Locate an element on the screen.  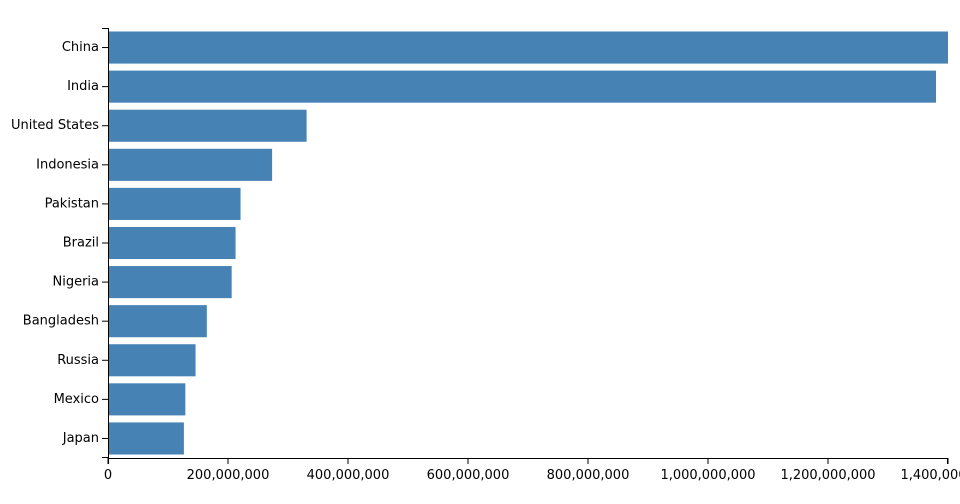
y-axis-line is located at coordinates (105, 243).